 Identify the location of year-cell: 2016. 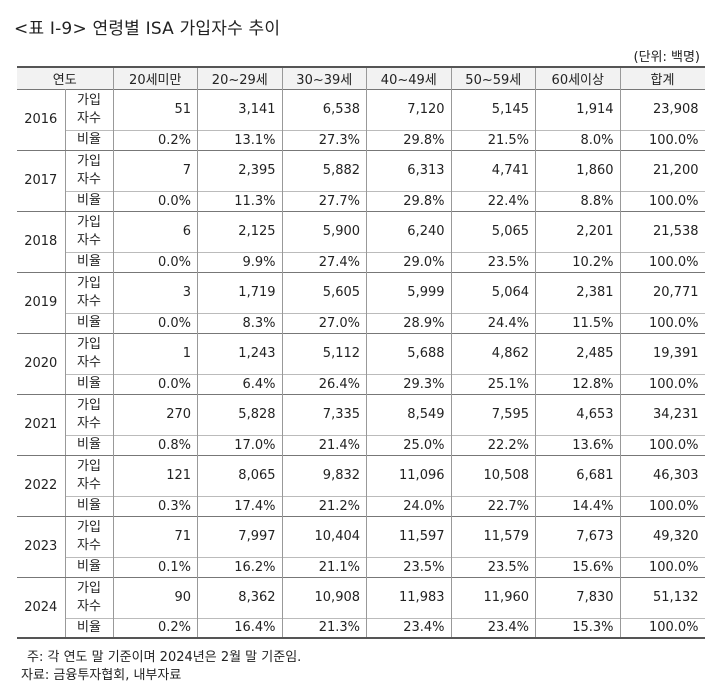
(41, 120).